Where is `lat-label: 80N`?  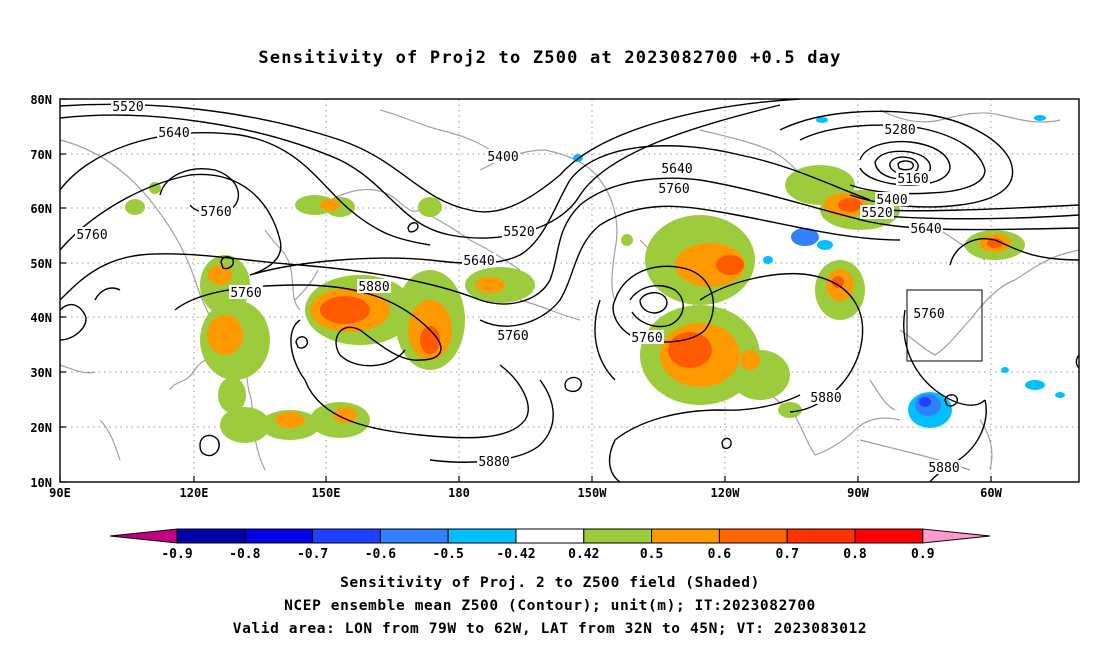
lat-label: 80N is located at coordinates (41, 100).